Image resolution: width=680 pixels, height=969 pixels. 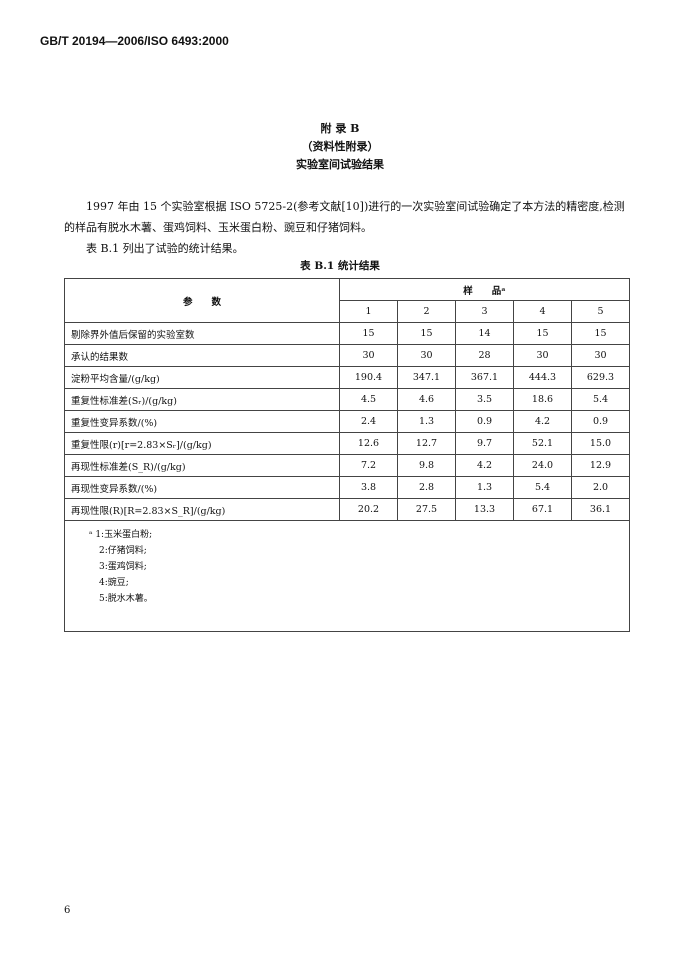 I want to click on table-footnote: ᵃ 1:玉米蛋白粉; 2:仔猪饲料; 3:蛋鸡饲料; 4:豌豆; 5:脱水木薯。, so click(x=347, y=576).